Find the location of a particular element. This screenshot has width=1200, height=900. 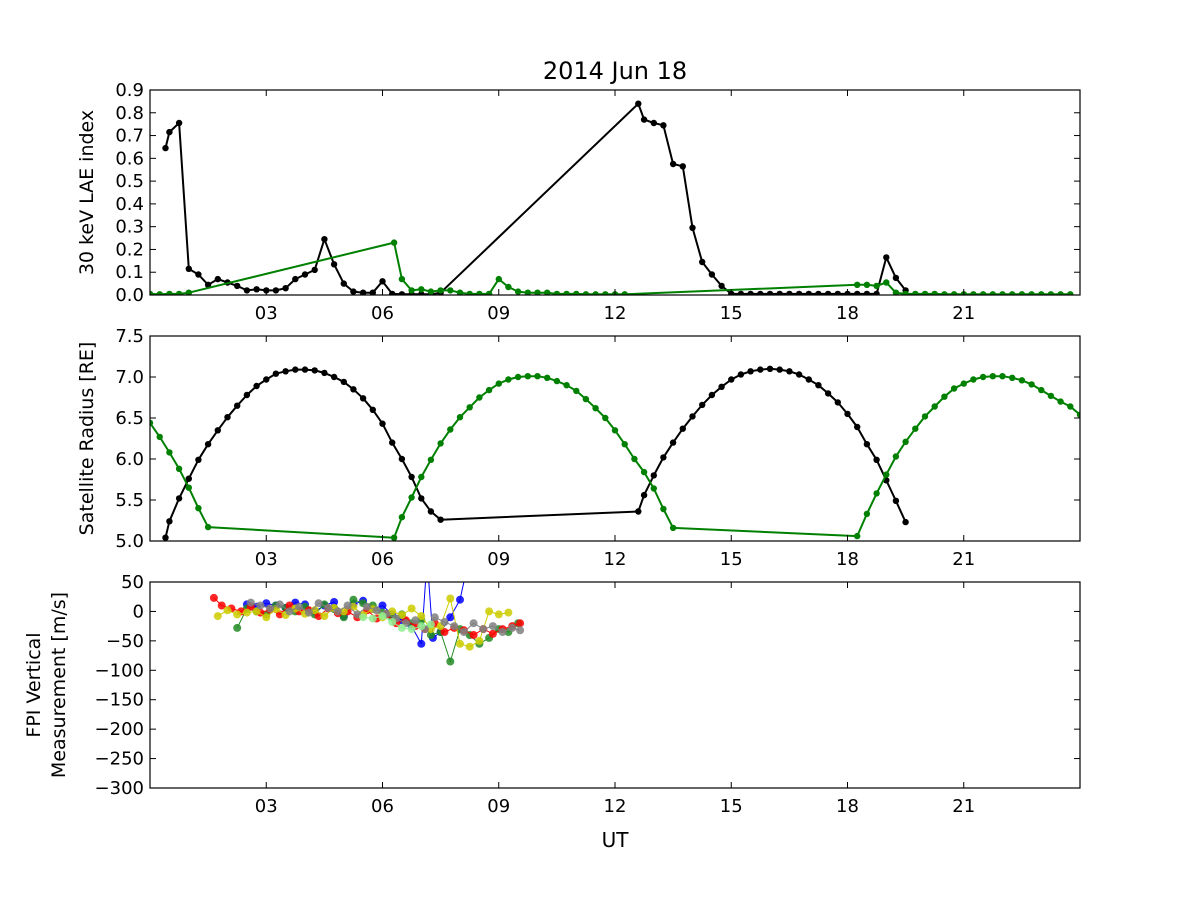

lae-index-x-tick-label: 18 is located at coordinates (847, 313).